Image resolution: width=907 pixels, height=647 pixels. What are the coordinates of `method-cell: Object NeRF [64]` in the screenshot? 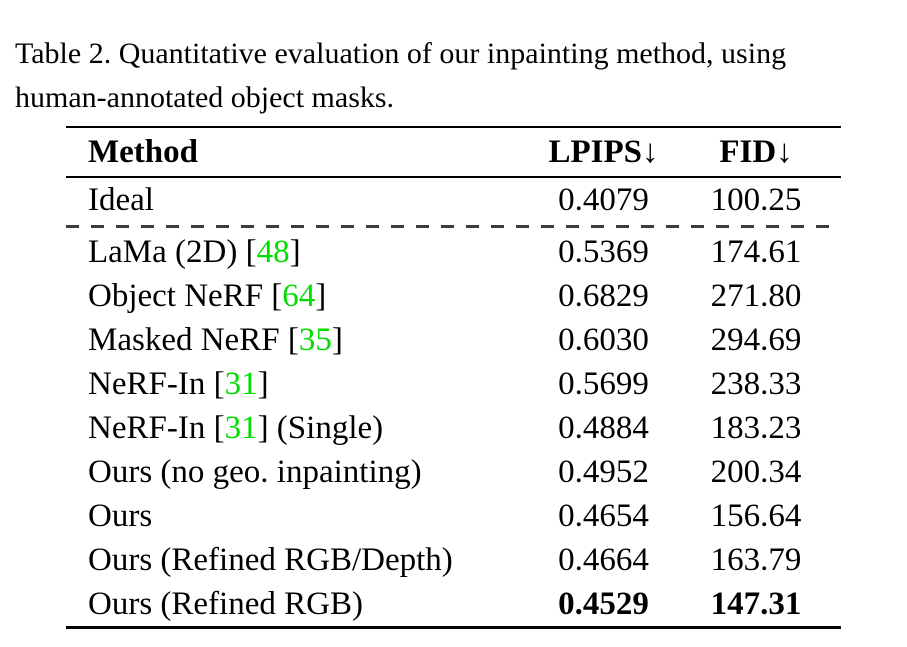 It's located at (301, 296).